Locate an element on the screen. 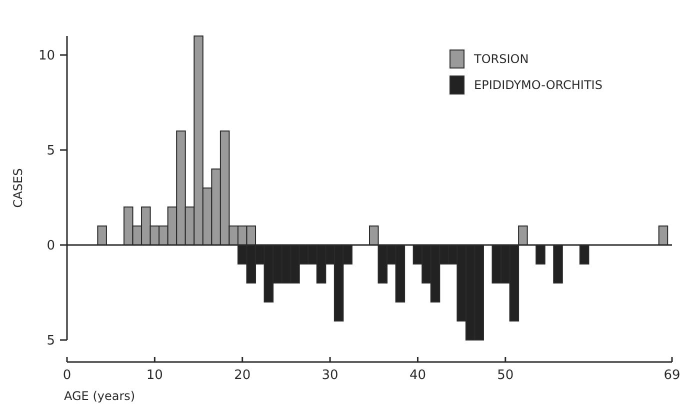 The width and height of the screenshot is (683, 407). x-tick-label: 69 is located at coordinates (672, 375).